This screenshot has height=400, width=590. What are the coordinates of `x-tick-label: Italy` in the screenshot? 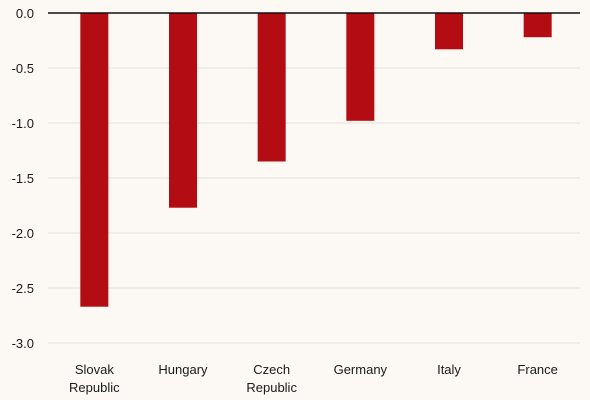 It's located at (449, 369).